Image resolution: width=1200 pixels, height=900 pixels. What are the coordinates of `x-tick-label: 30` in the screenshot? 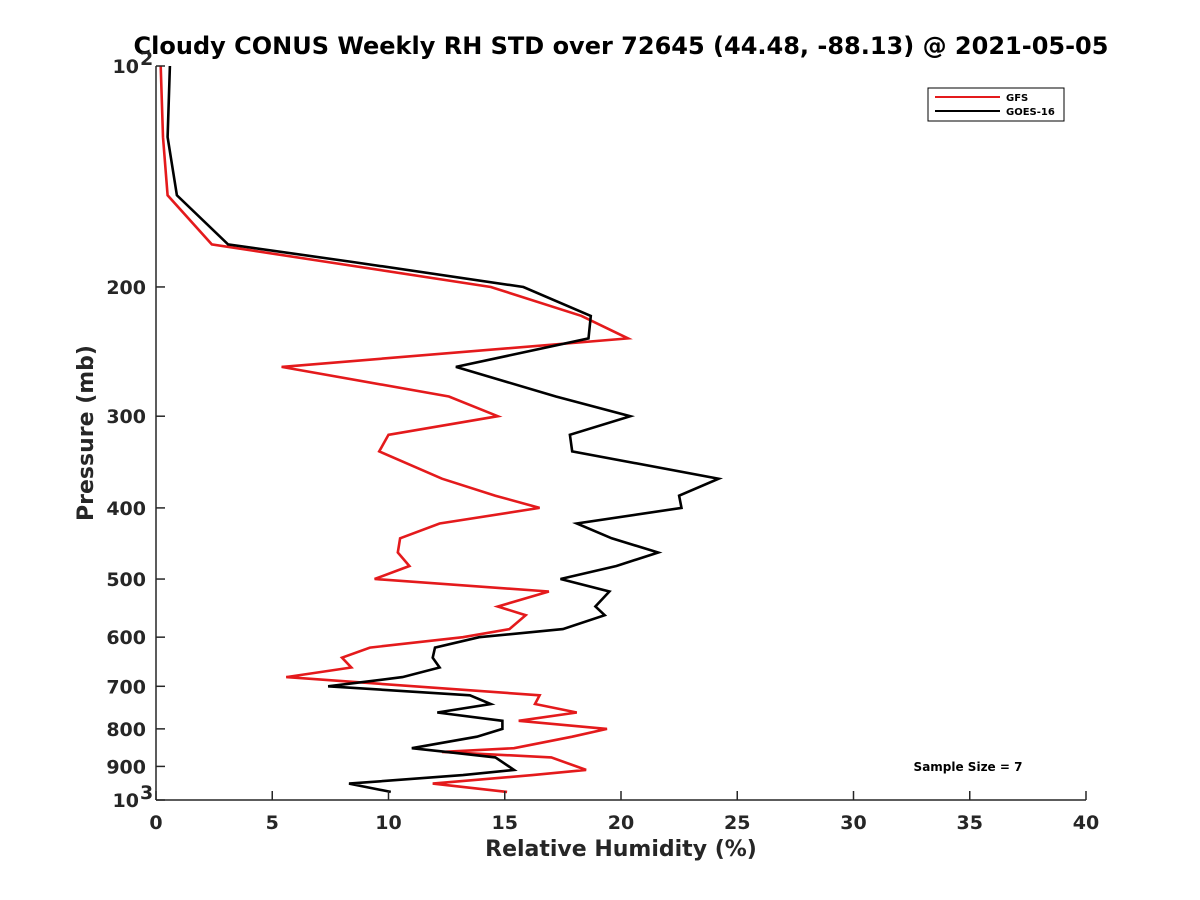 It's located at (853, 823).